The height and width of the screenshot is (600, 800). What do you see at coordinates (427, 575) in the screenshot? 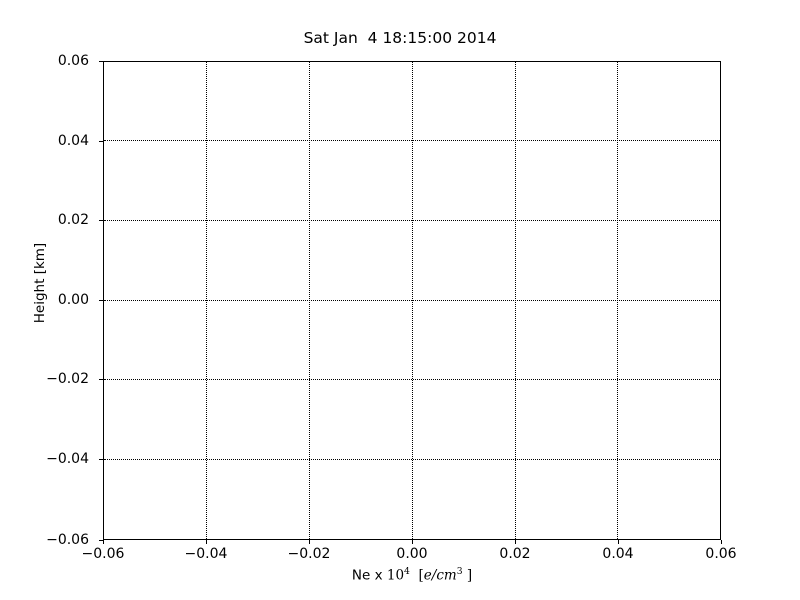
I see `xlabel-unit-numerator: e` at bounding box center [427, 575].